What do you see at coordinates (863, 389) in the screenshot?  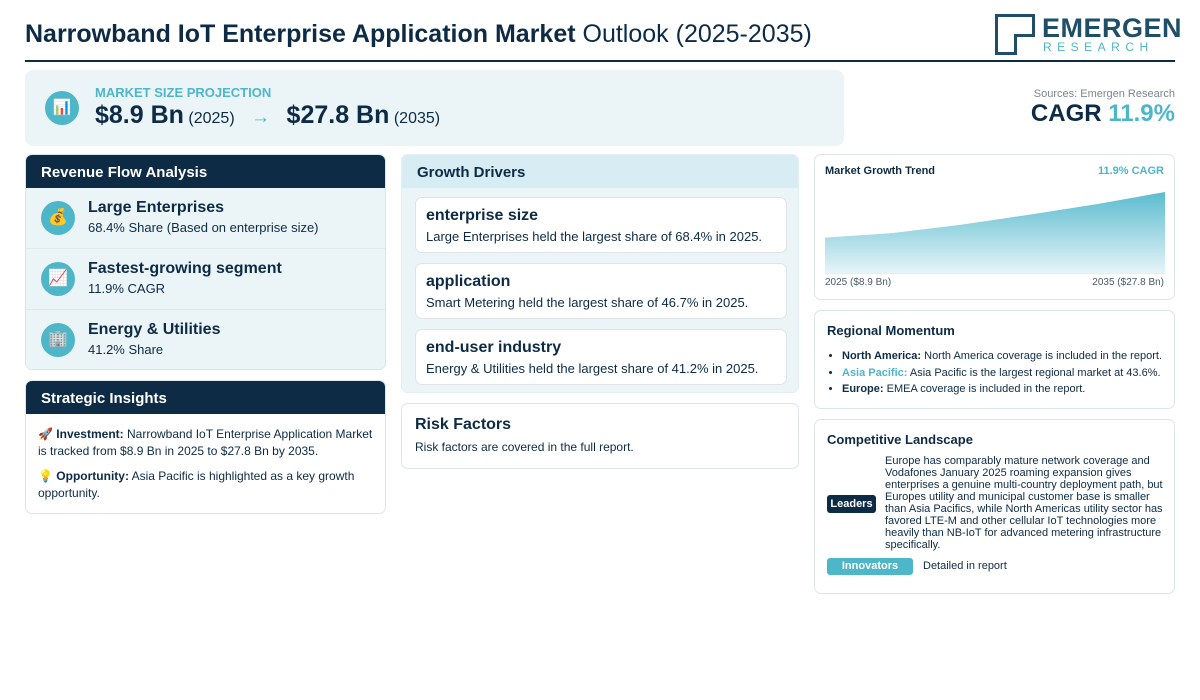 I see `region-name: Europe:` at bounding box center [863, 389].